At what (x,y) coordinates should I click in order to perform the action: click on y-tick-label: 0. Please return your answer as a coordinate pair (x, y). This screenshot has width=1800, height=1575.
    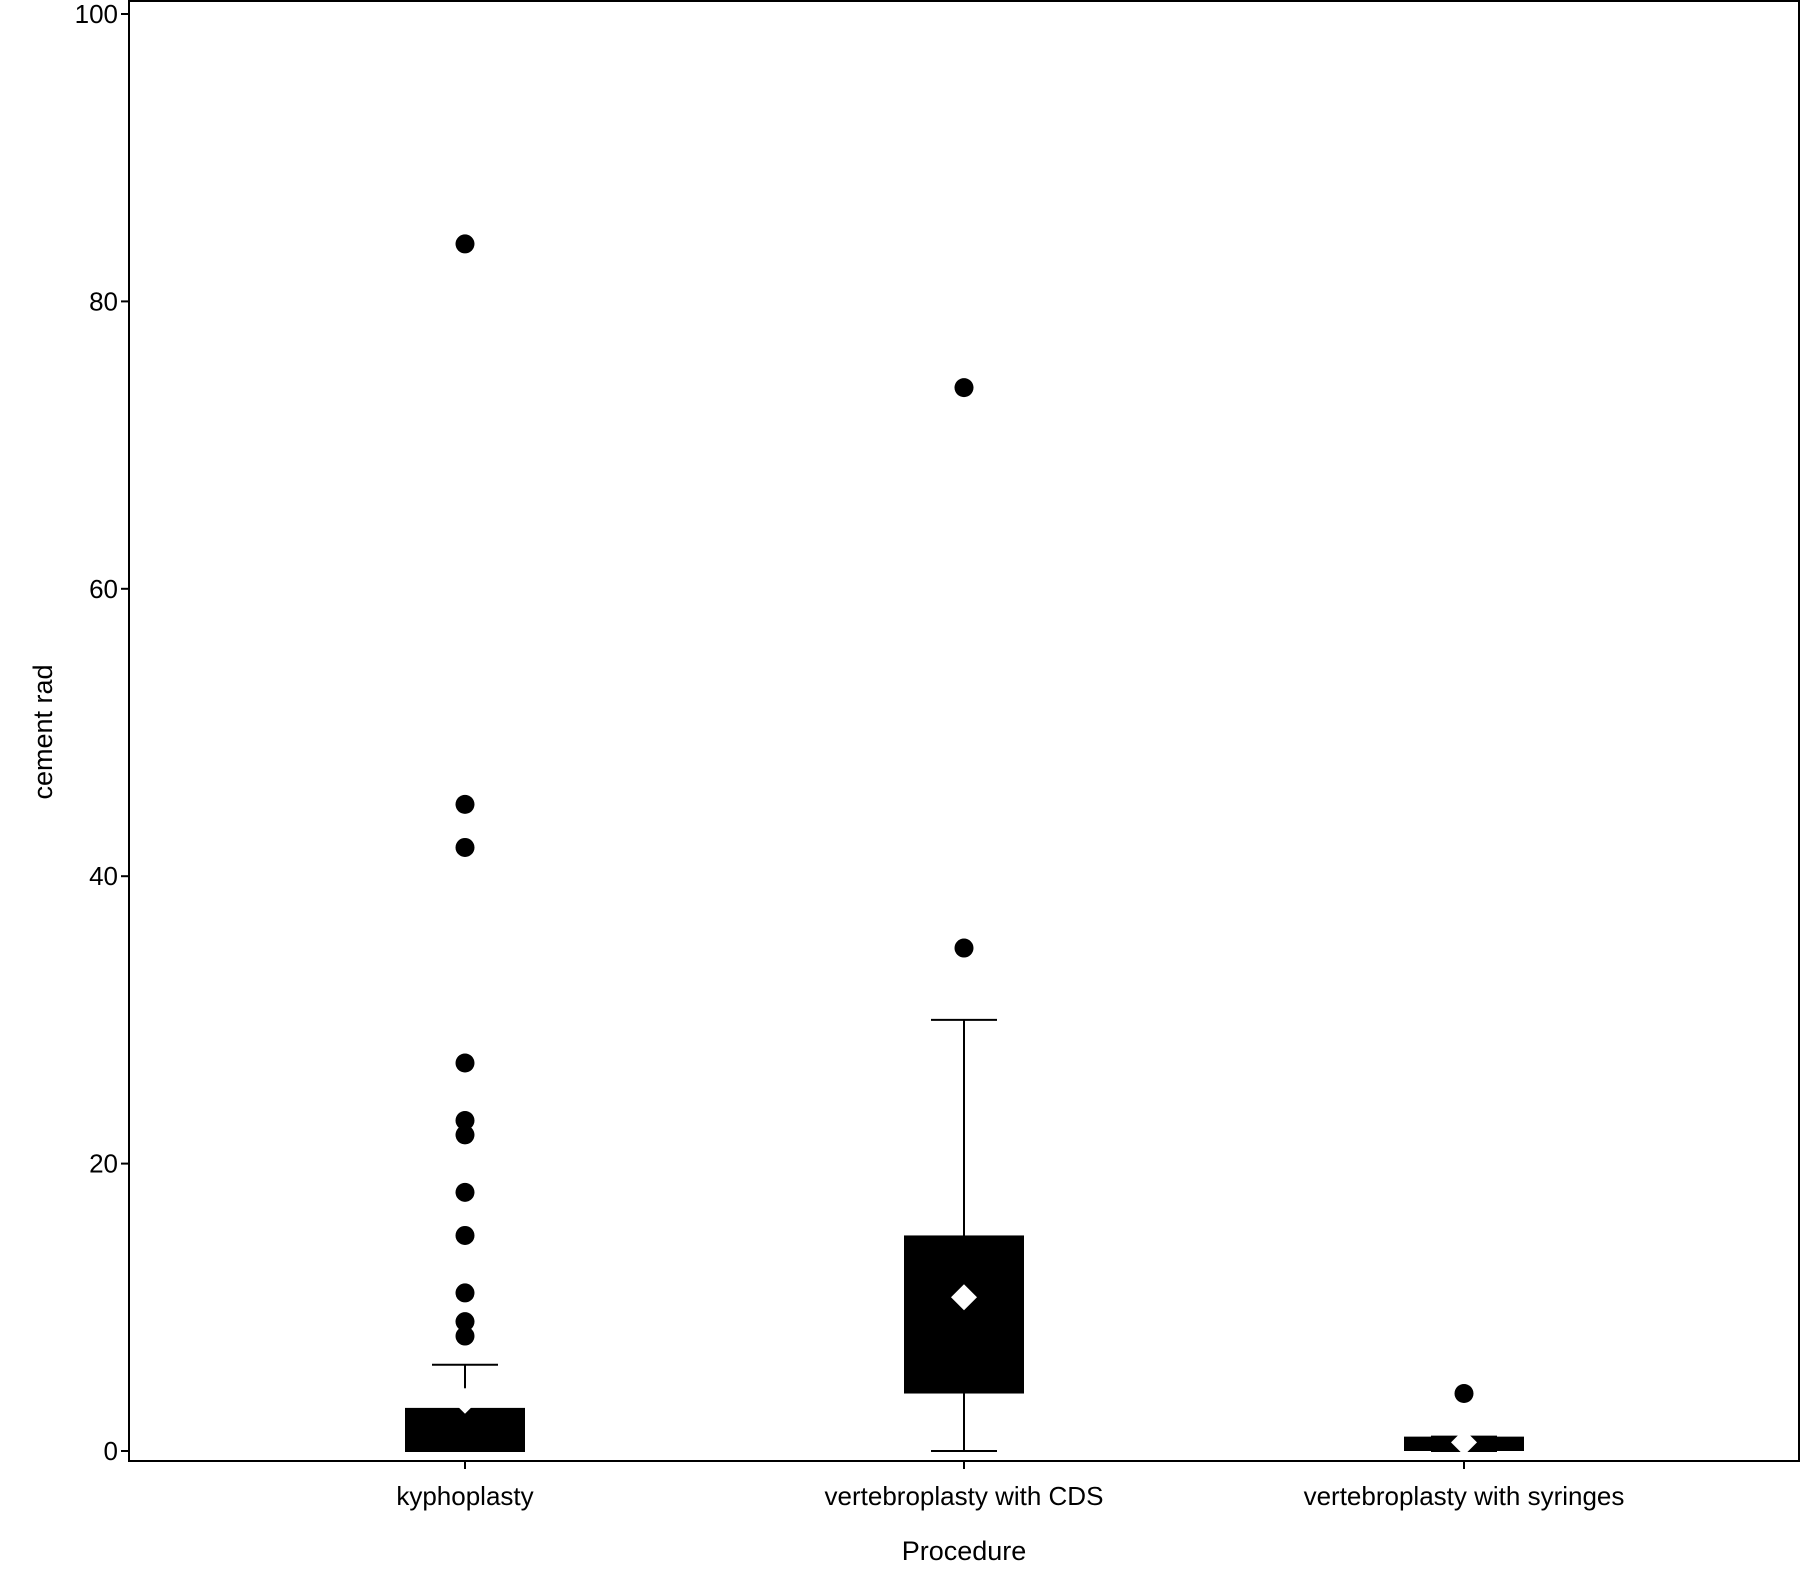
    Looking at the image, I should click on (111, 1451).